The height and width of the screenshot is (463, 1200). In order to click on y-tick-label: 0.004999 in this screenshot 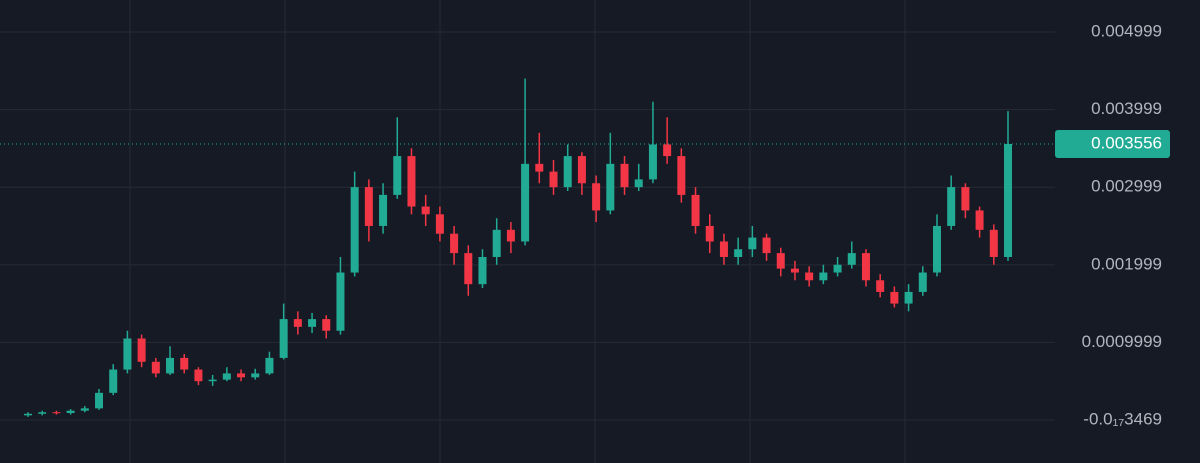, I will do `click(1126, 30)`.